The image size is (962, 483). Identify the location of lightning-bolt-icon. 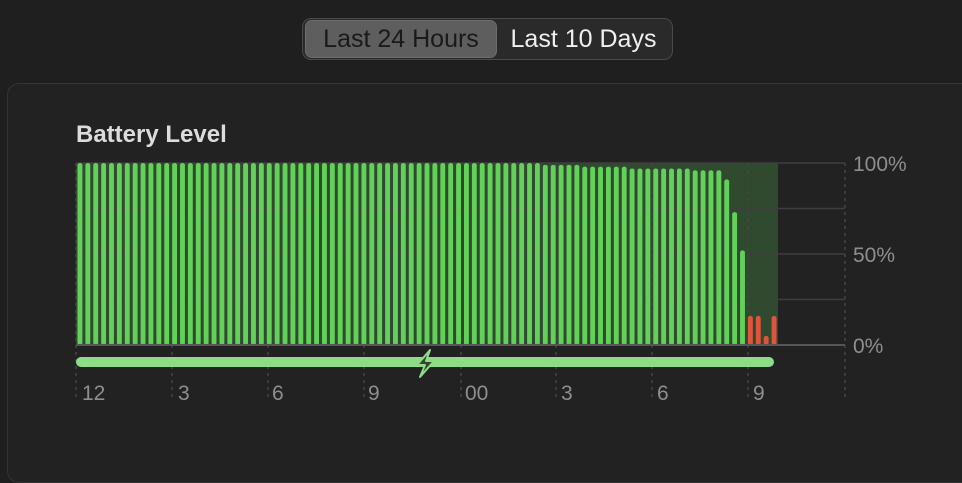
(425, 363).